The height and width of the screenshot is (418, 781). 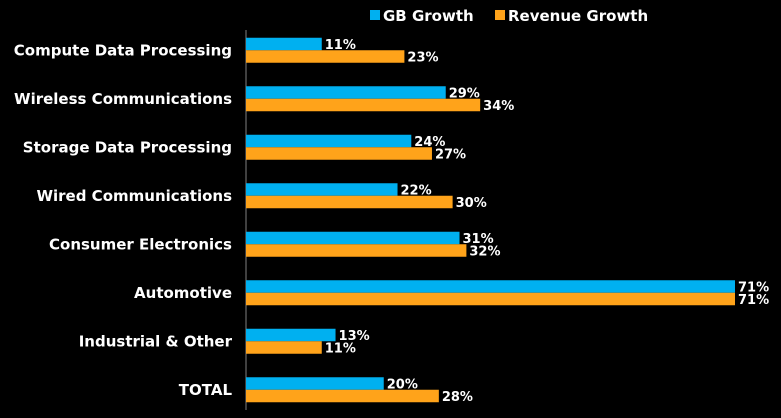 What do you see at coordinates (363, 105) in the screenshot?
I see `bar-revenue-growth-wireless-communications` at bounding box center [363, 105].